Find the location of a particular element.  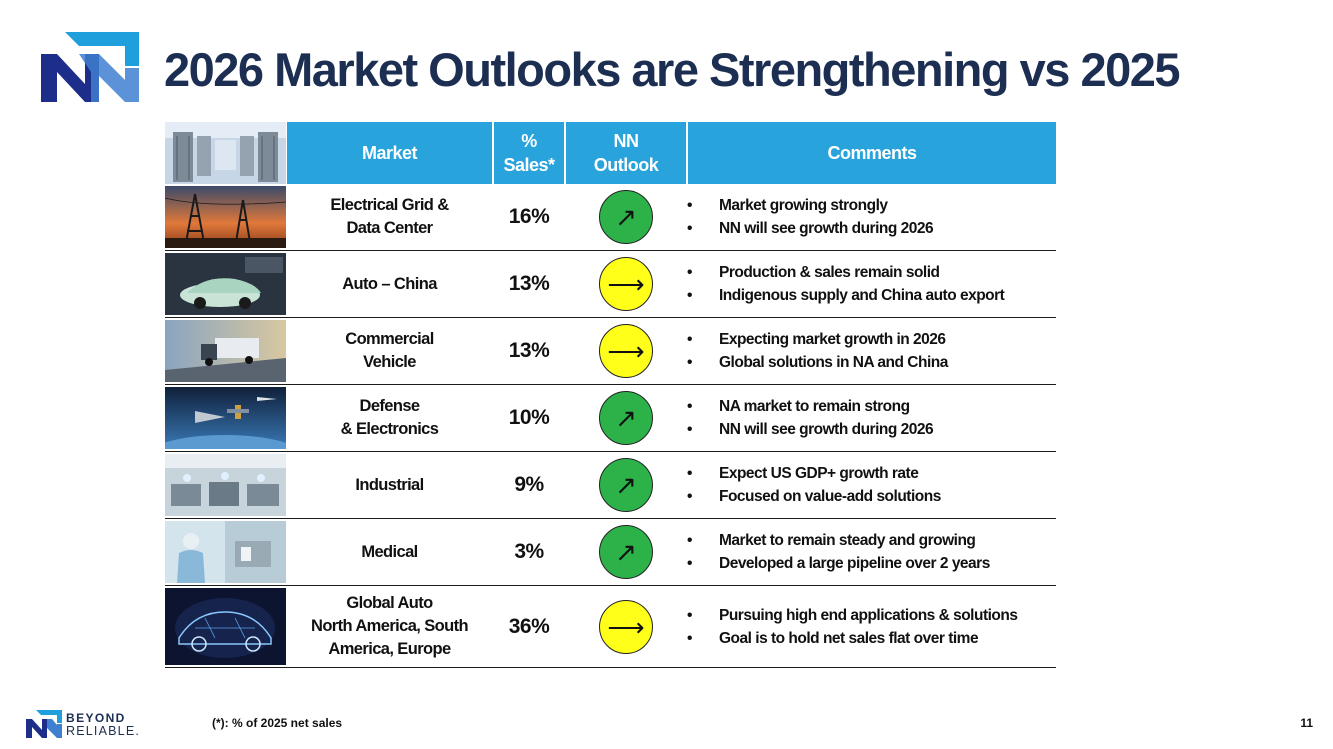

comment-item: • Indigenous supply and China auto export is located at coordinates (846, 295).